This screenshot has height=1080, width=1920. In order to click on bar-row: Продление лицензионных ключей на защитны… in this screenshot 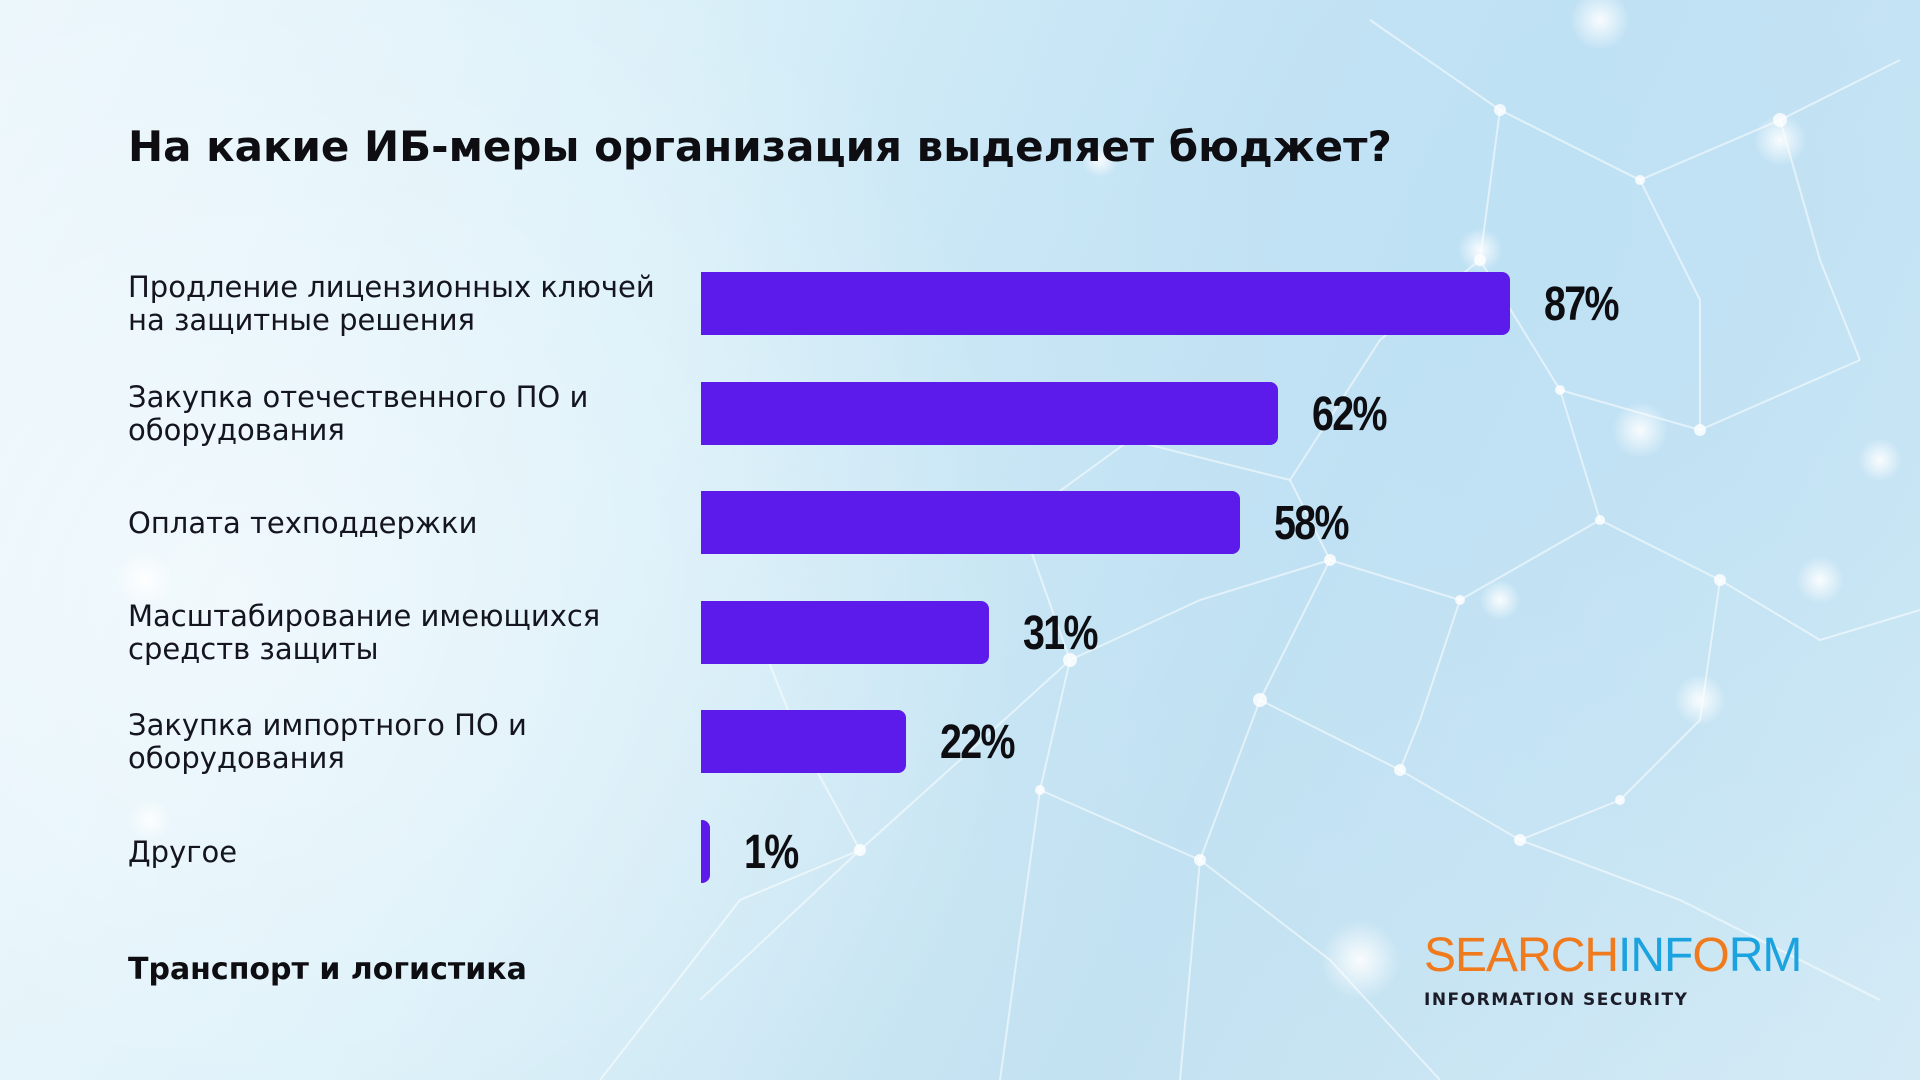, I will do `click(960, 303)`.